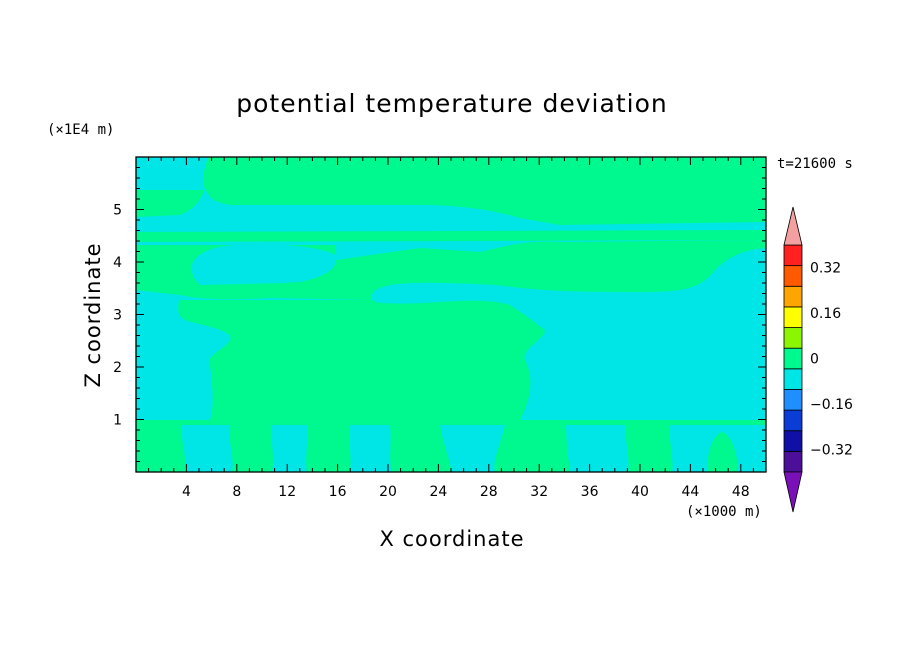 Image resolution: width=904 pixels, height=654 pixels. Describe the element at coordinates (539, 492) in the screenshot. I see `x-tick-label: 32` at that location.